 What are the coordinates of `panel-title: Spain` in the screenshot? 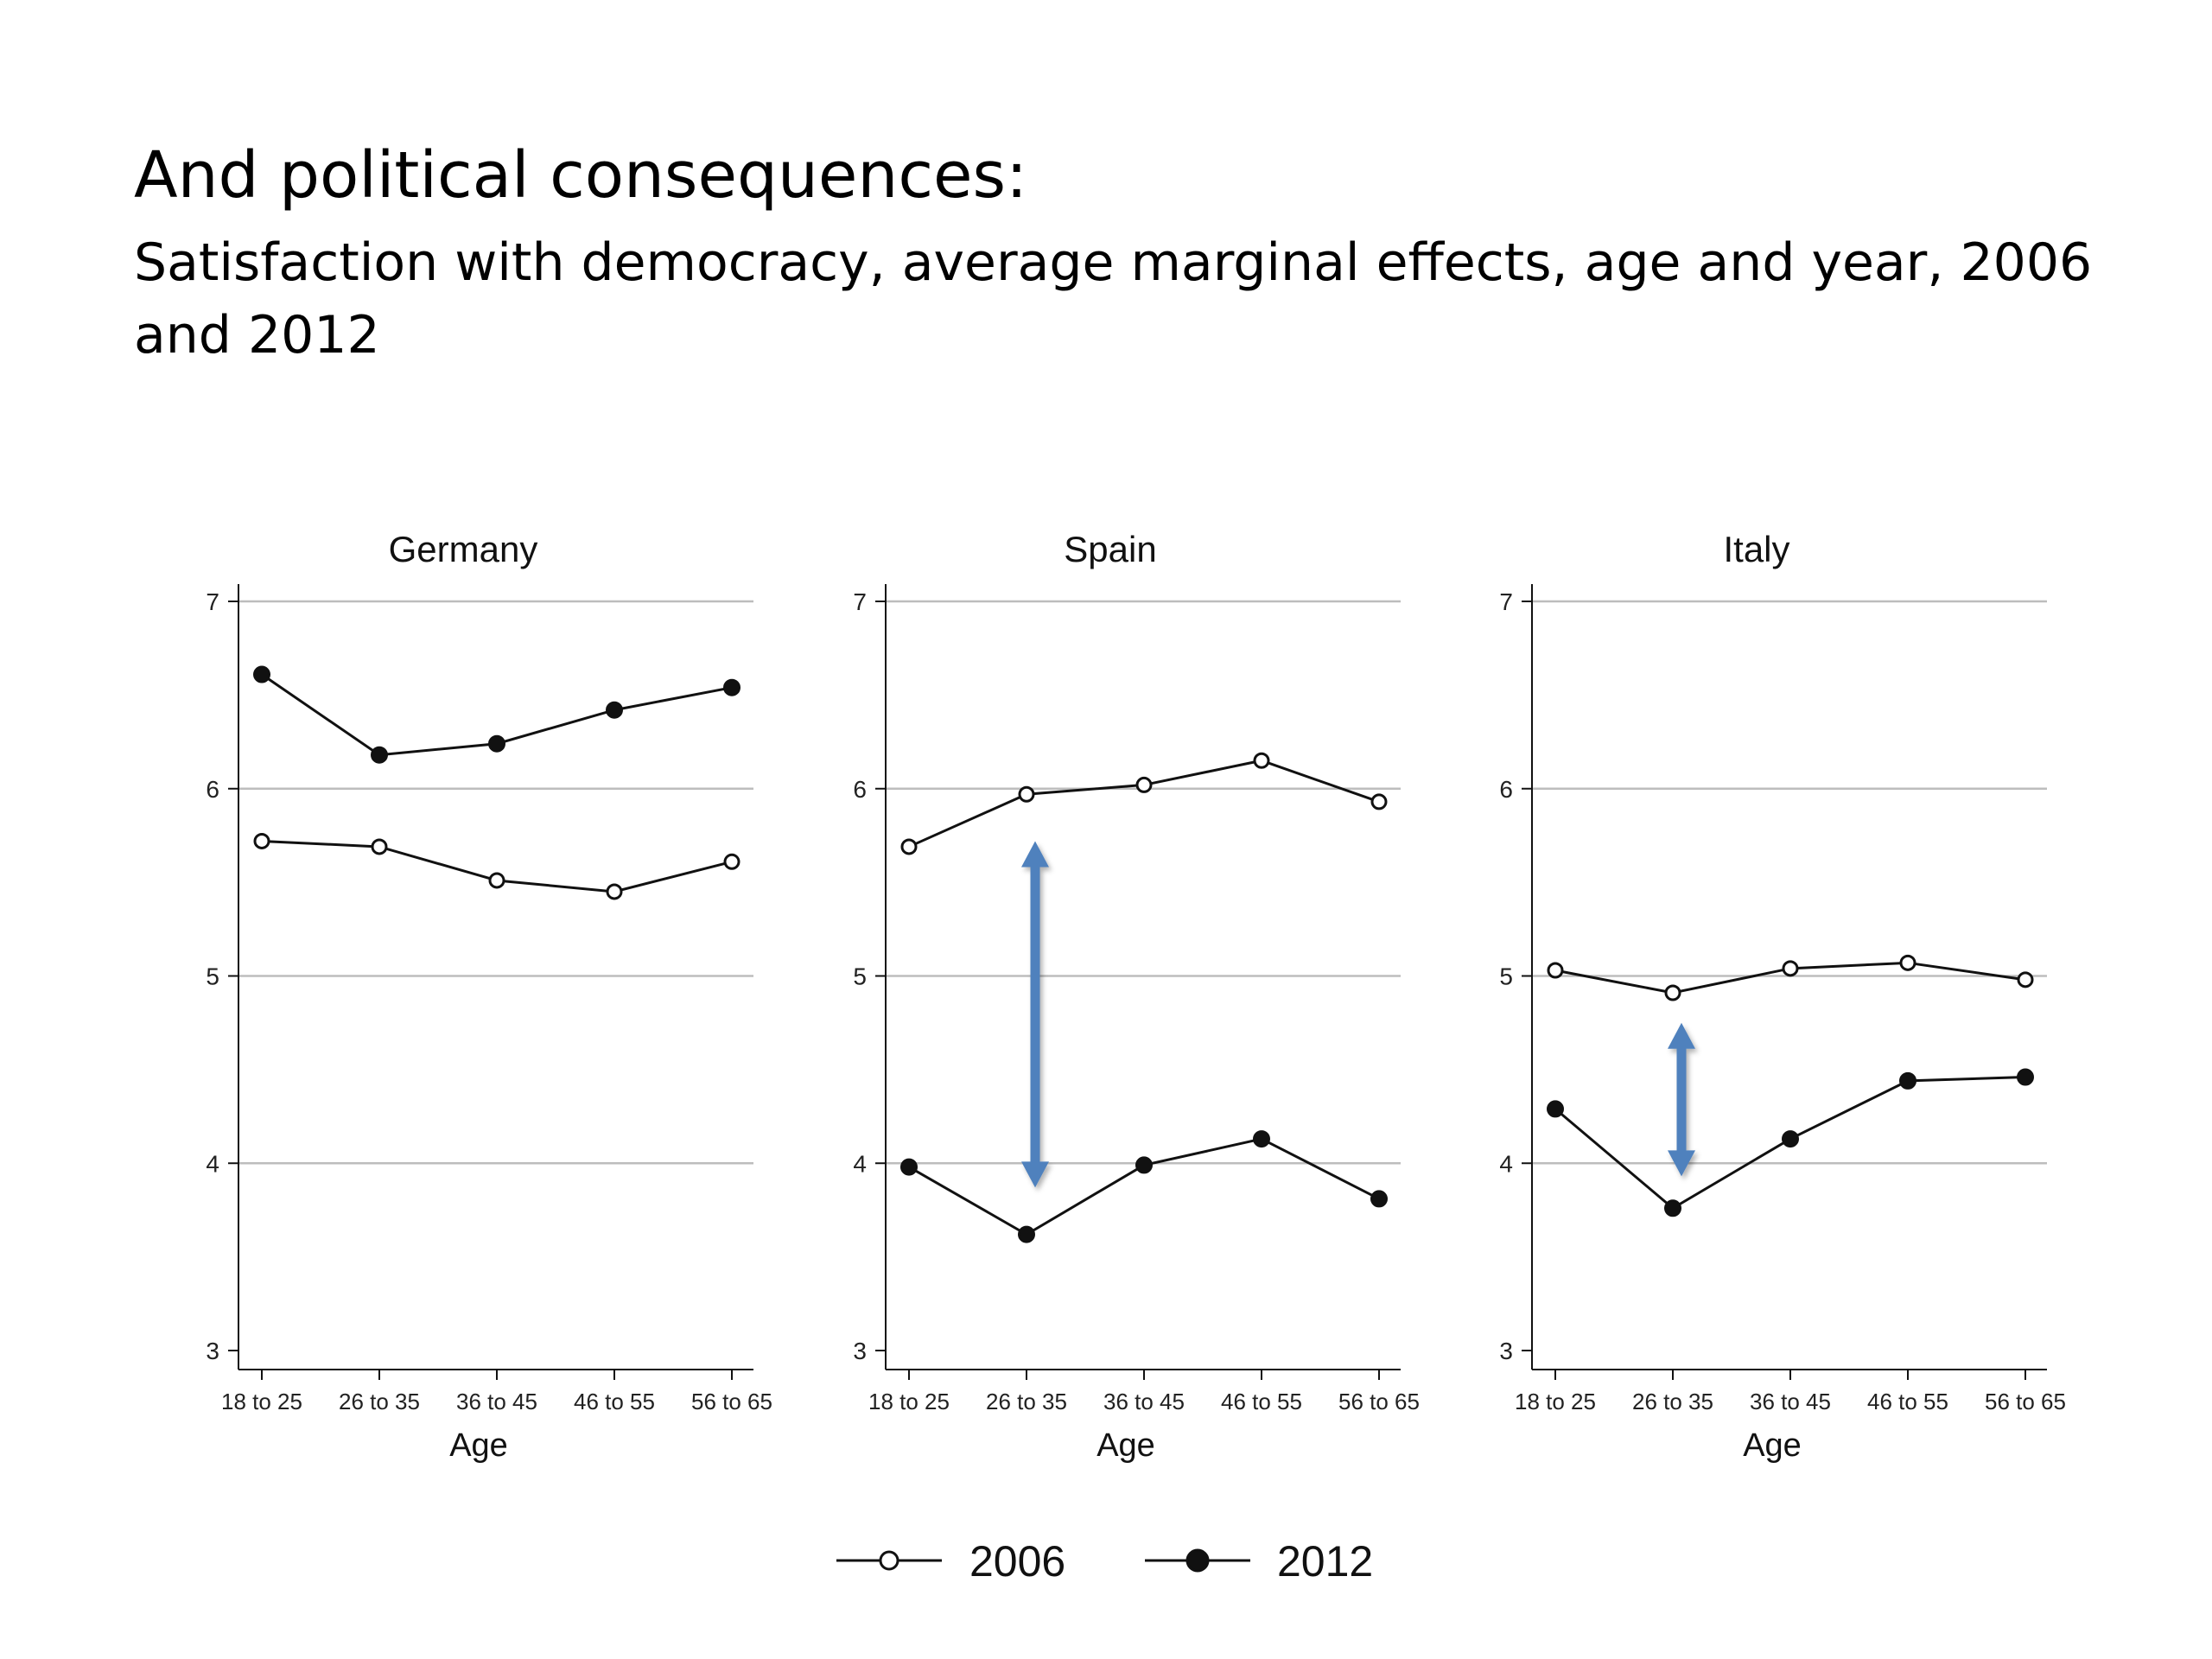 It's located at (1110, 549).